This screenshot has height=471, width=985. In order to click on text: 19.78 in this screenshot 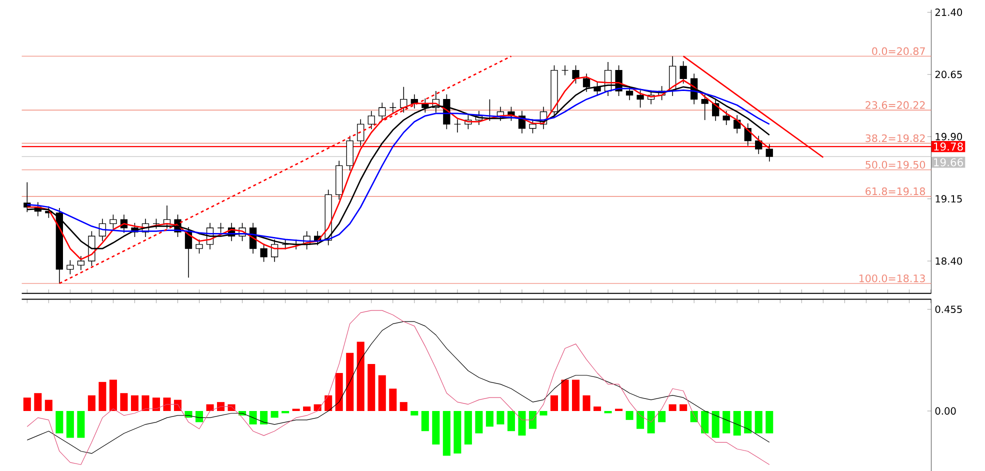, I will do `click(948, 146)`.